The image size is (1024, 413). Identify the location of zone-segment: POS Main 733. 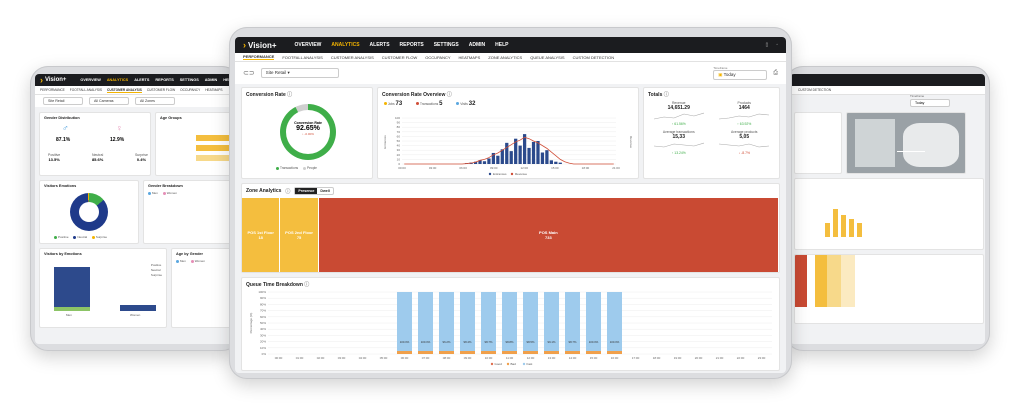
(548, 235).